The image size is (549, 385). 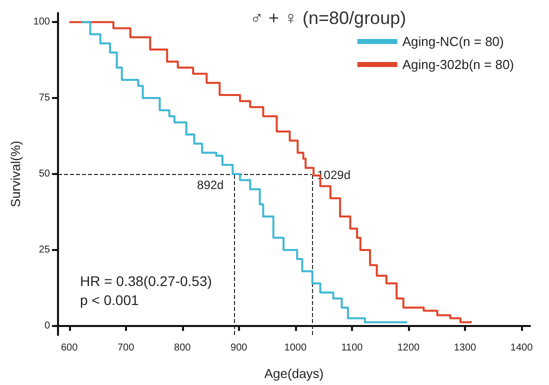 I want to click on x-tick-label: 1000, so click(x=295, y=348).